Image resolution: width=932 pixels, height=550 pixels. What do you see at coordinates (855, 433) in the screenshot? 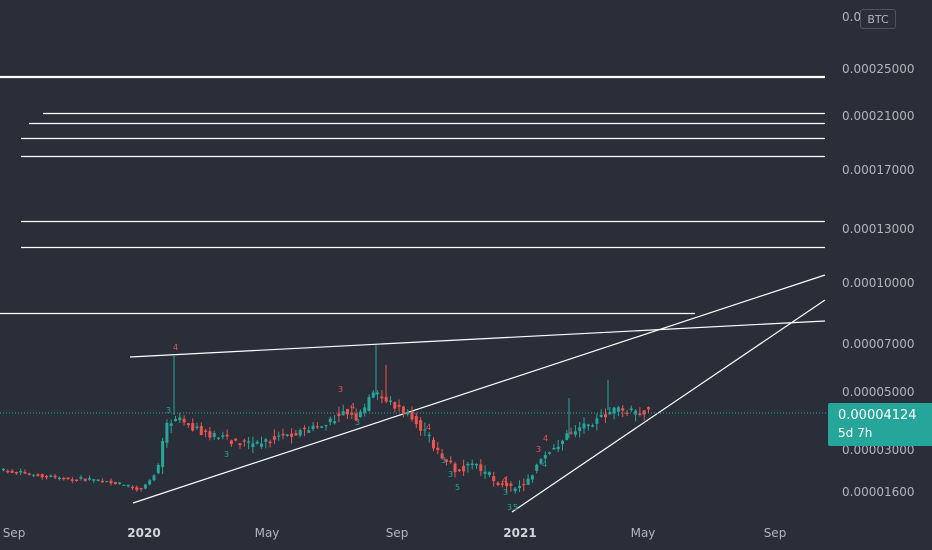
I see `bar-countdown: 5d 7h` at bounding box center [855, 433].